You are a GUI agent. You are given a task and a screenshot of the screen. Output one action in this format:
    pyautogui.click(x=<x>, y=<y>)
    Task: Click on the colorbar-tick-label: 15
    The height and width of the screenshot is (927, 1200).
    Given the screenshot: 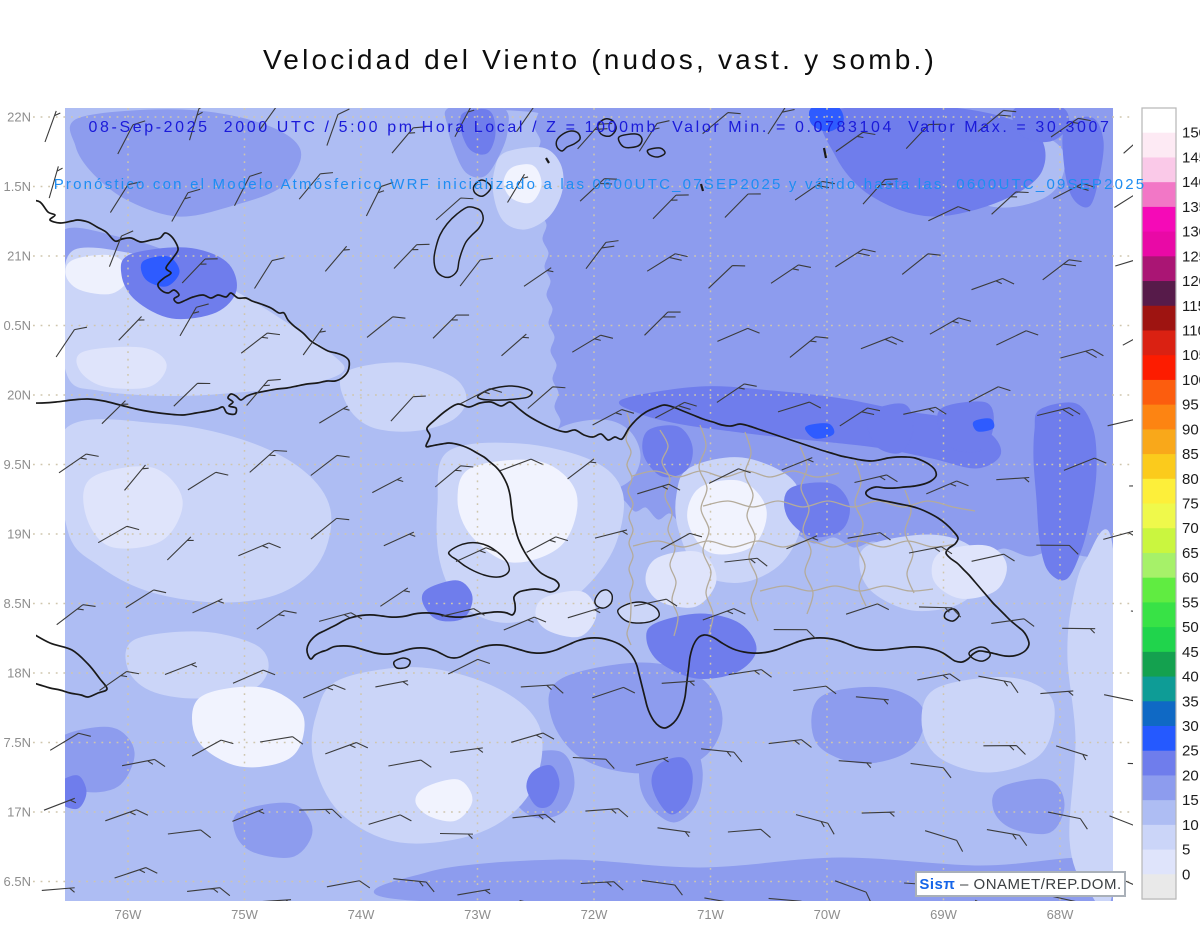 What is the action you would take?
    pyautogui.click(x=1190, y=800)
    